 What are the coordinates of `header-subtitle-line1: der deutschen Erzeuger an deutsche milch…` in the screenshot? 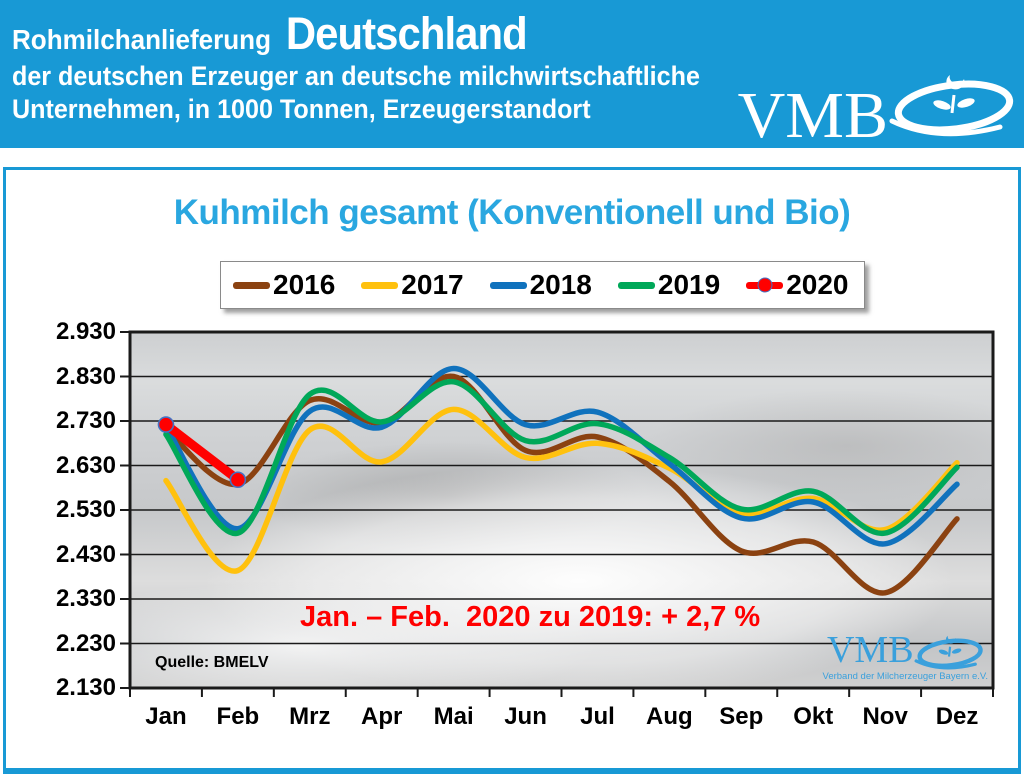 It's located at (356, 76).